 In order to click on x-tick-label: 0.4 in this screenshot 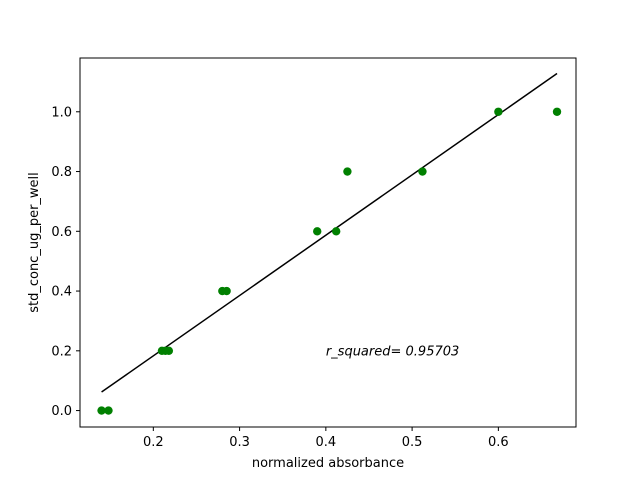, I will do `click(325, 442)`.